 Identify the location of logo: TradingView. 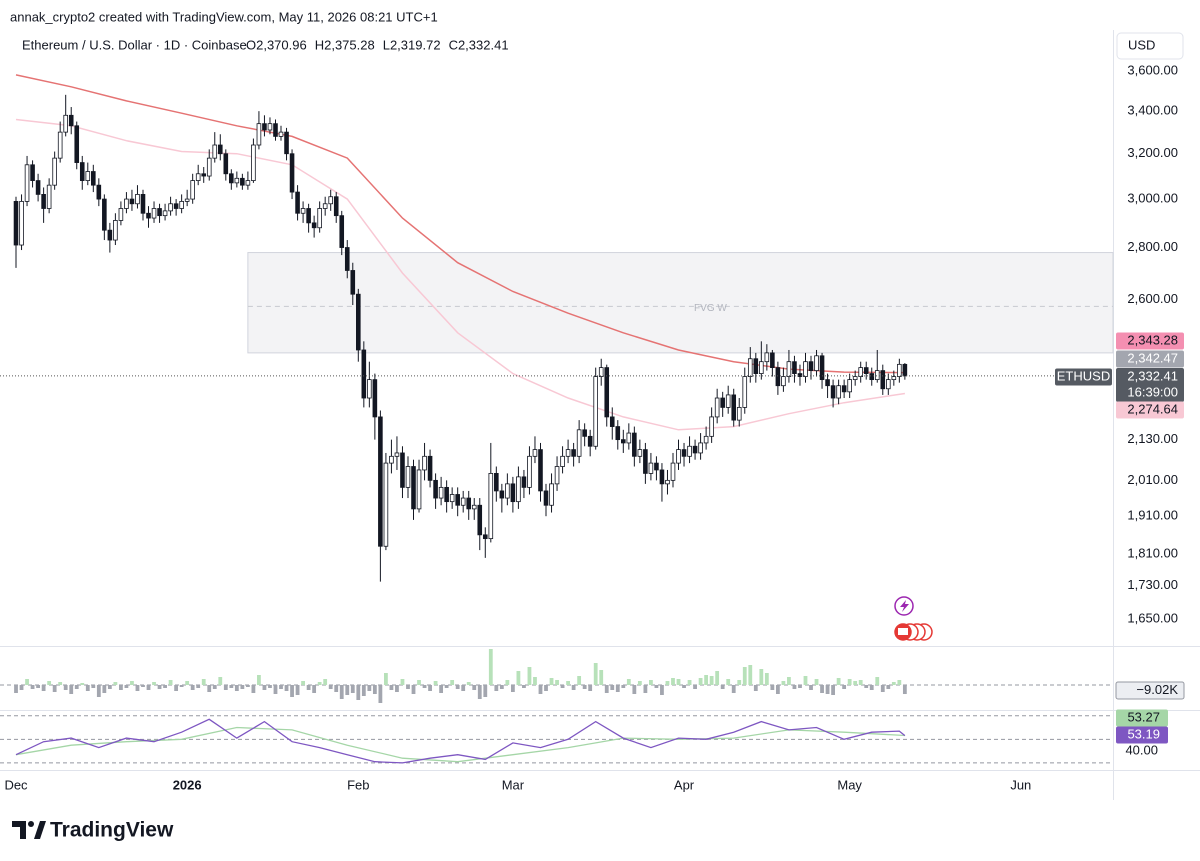
(93, 830).